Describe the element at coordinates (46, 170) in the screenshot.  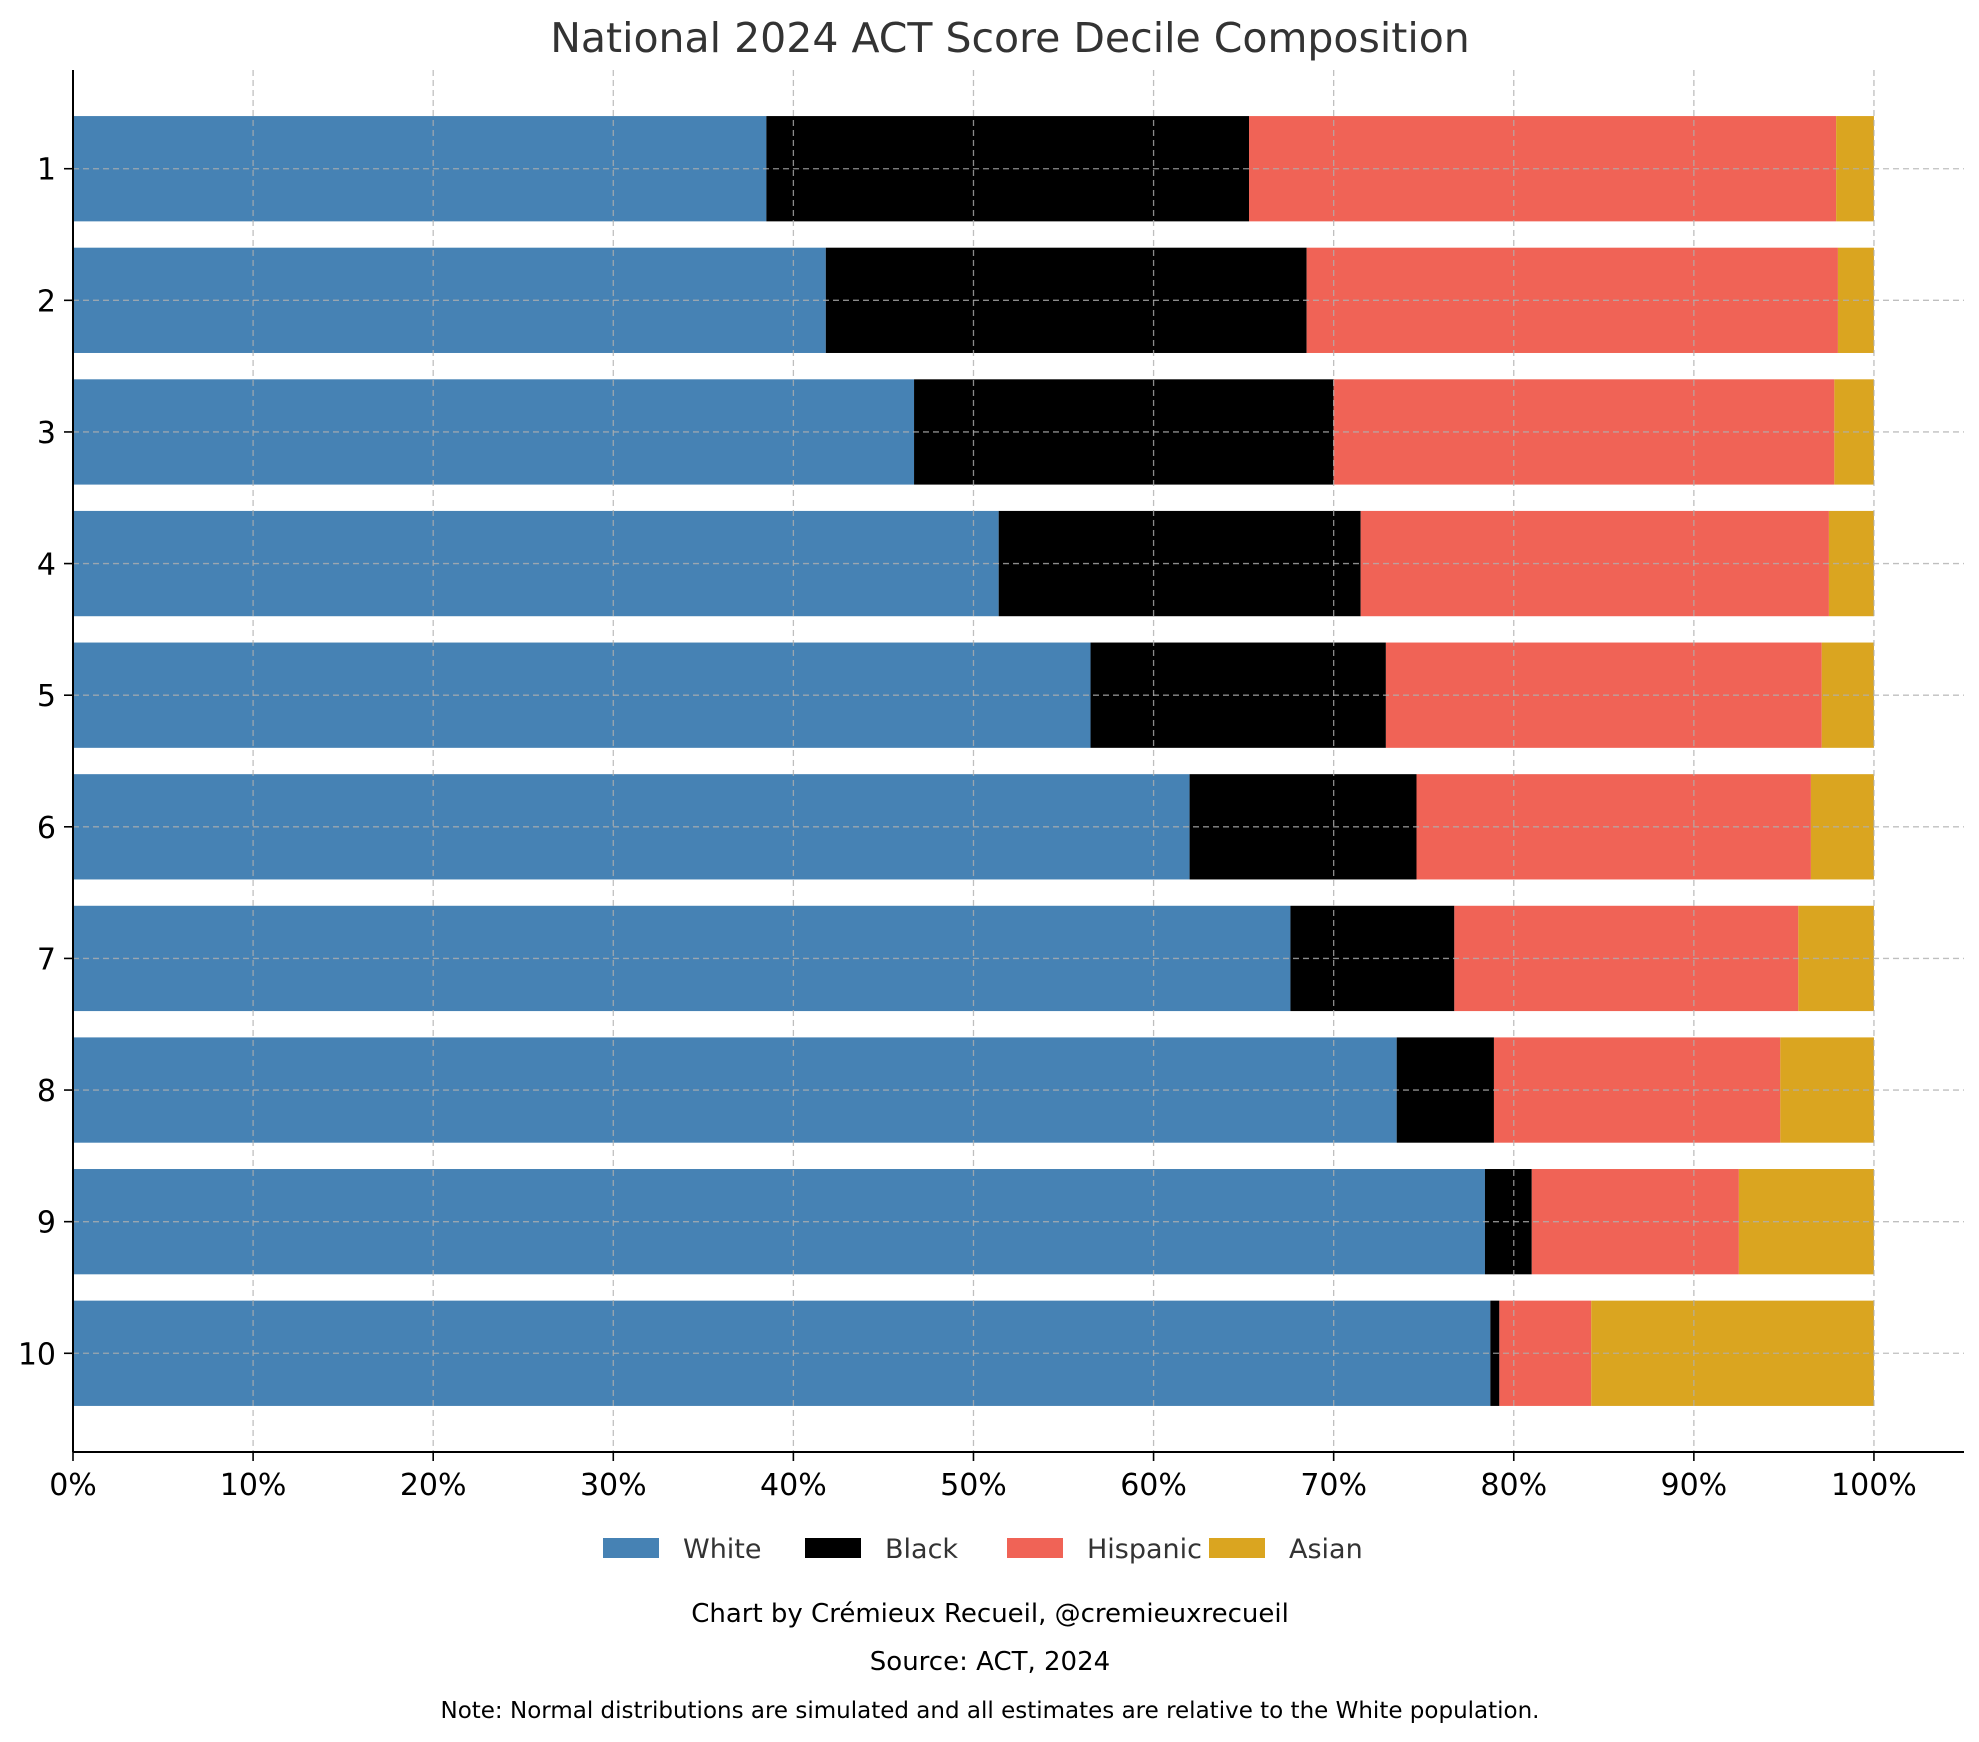
I see `y-tick-label: 1` at that location.